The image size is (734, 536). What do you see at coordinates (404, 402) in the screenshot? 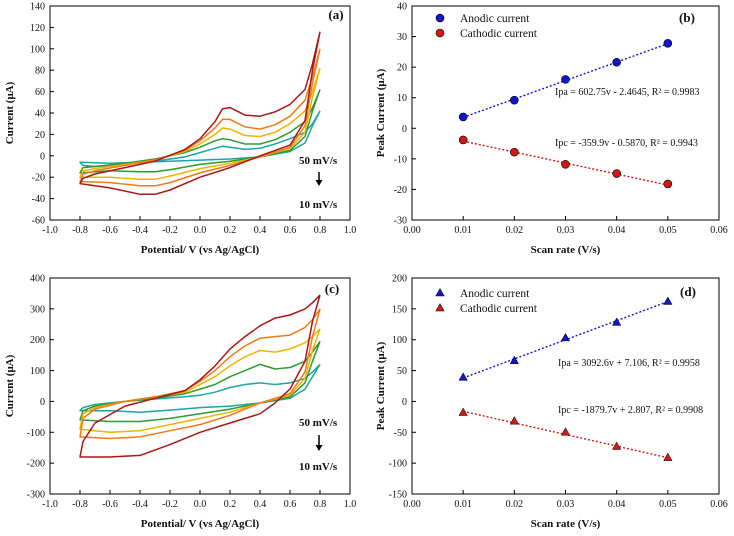
I see `y-tick-label-d: 0` at bounding box center [404, 402].